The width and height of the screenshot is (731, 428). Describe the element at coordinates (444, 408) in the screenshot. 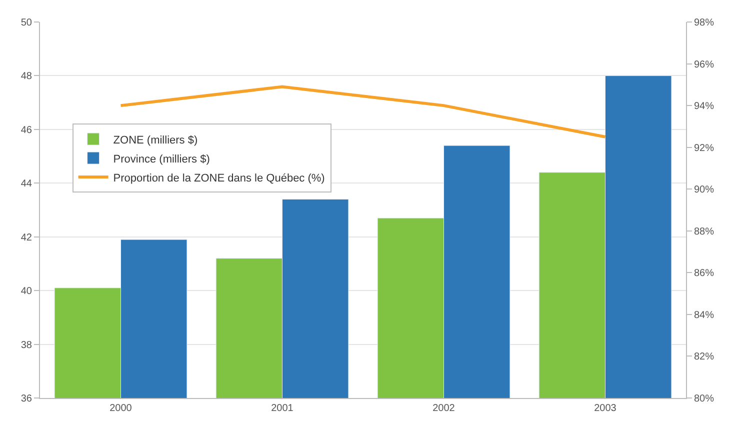

I see `x-tick-label: 2002` at that location.